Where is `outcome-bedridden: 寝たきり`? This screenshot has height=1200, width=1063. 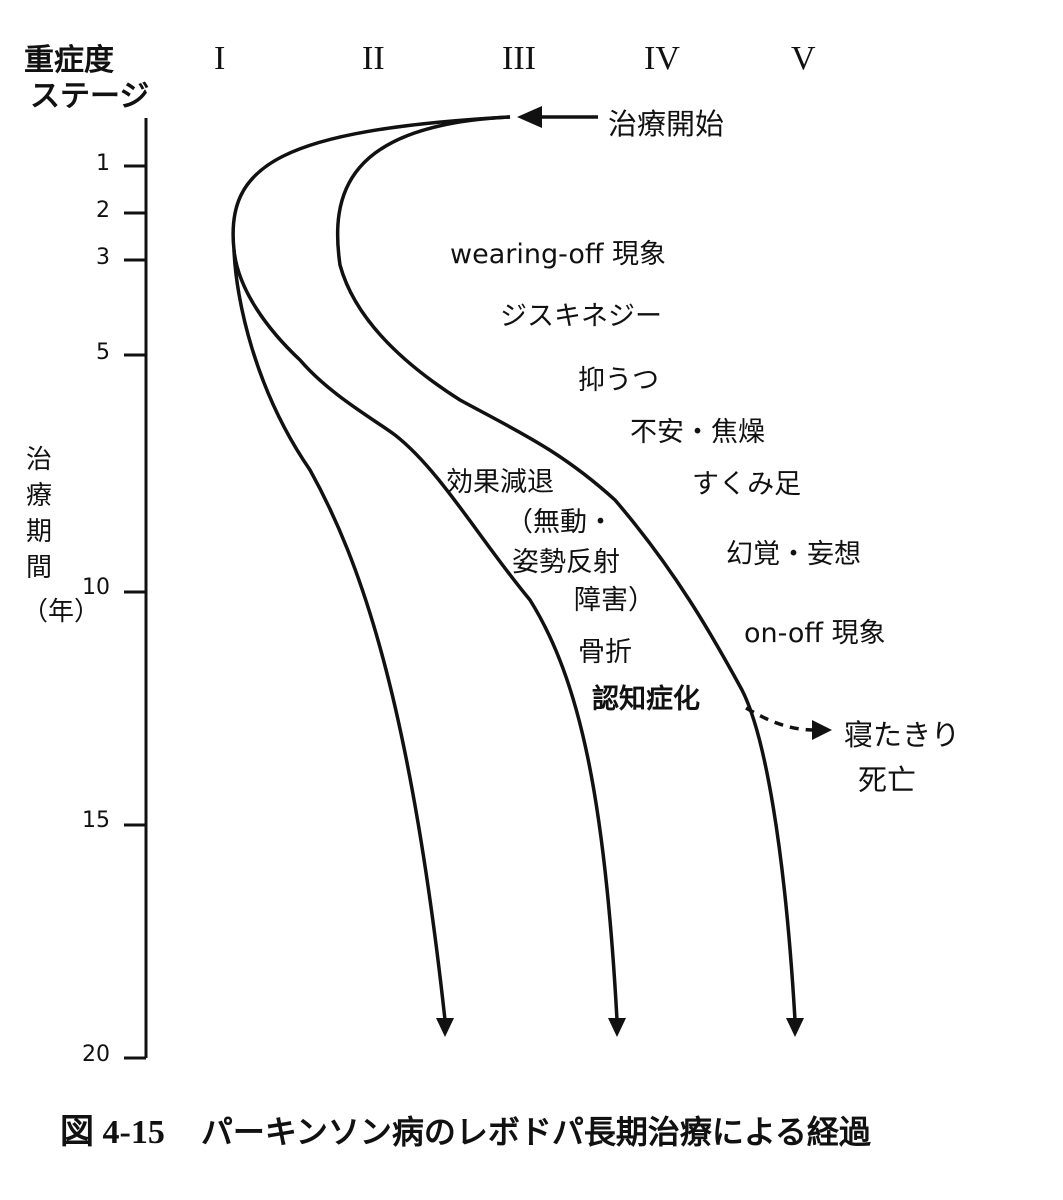
outcome-bedridden: 寝たきり is located at coordinates (902, 735).